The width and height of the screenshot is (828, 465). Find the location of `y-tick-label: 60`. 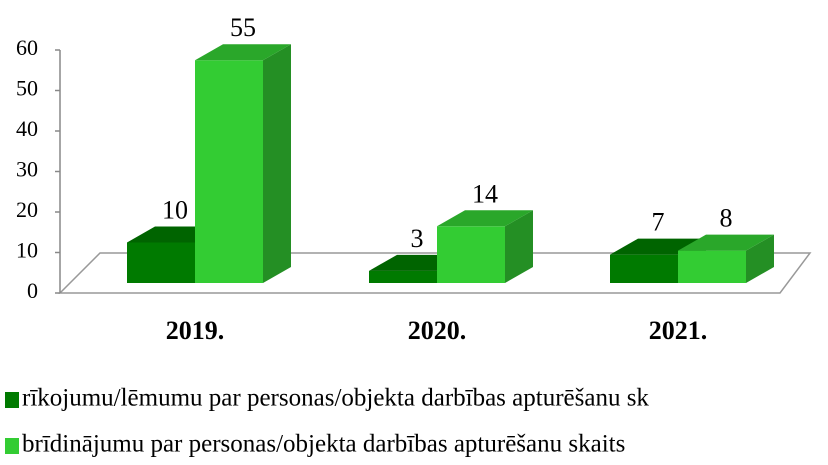

y-tick-label: 60 is located at coordinates (27, 47).